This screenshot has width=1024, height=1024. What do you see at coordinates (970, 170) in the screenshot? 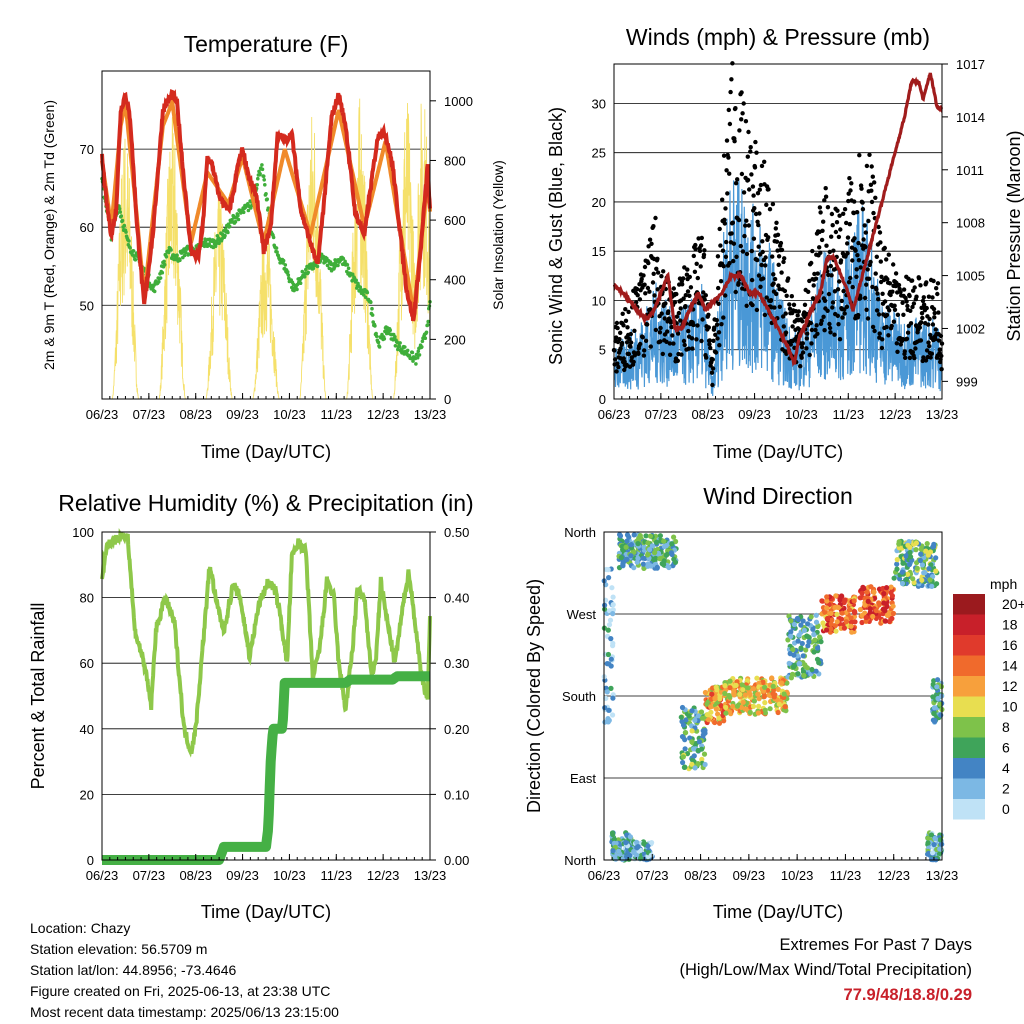
I see `winds-ytick-right: 1011` at bounding box center [970, 170].